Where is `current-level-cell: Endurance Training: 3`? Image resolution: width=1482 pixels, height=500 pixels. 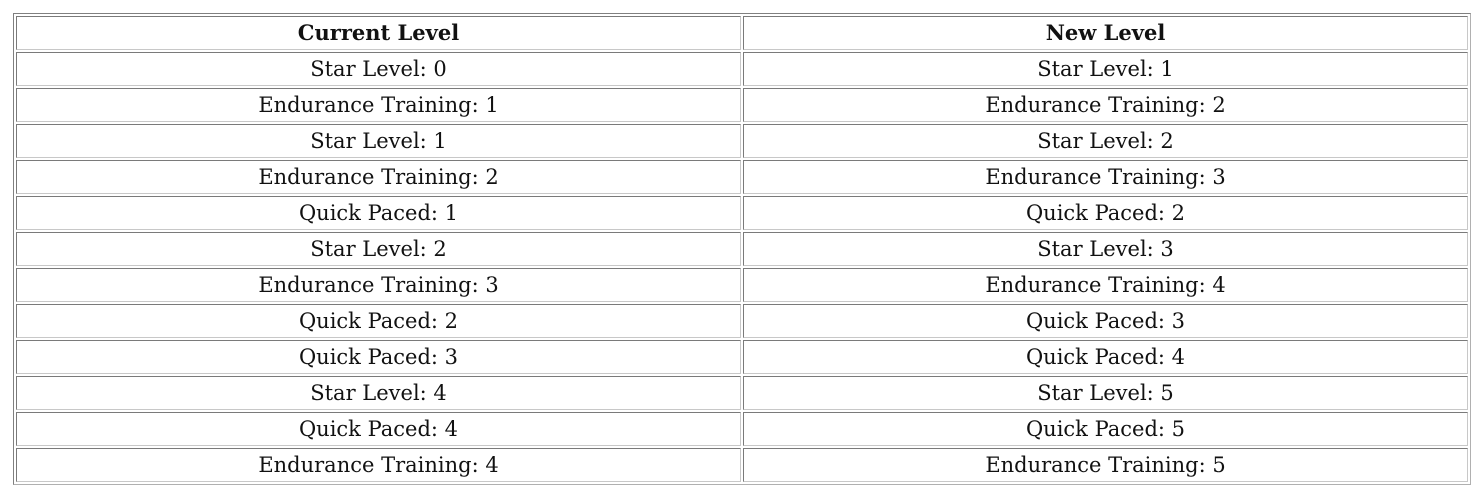 current-level-cell: Endurance Training: 3 is located at coordinates (378, 285).